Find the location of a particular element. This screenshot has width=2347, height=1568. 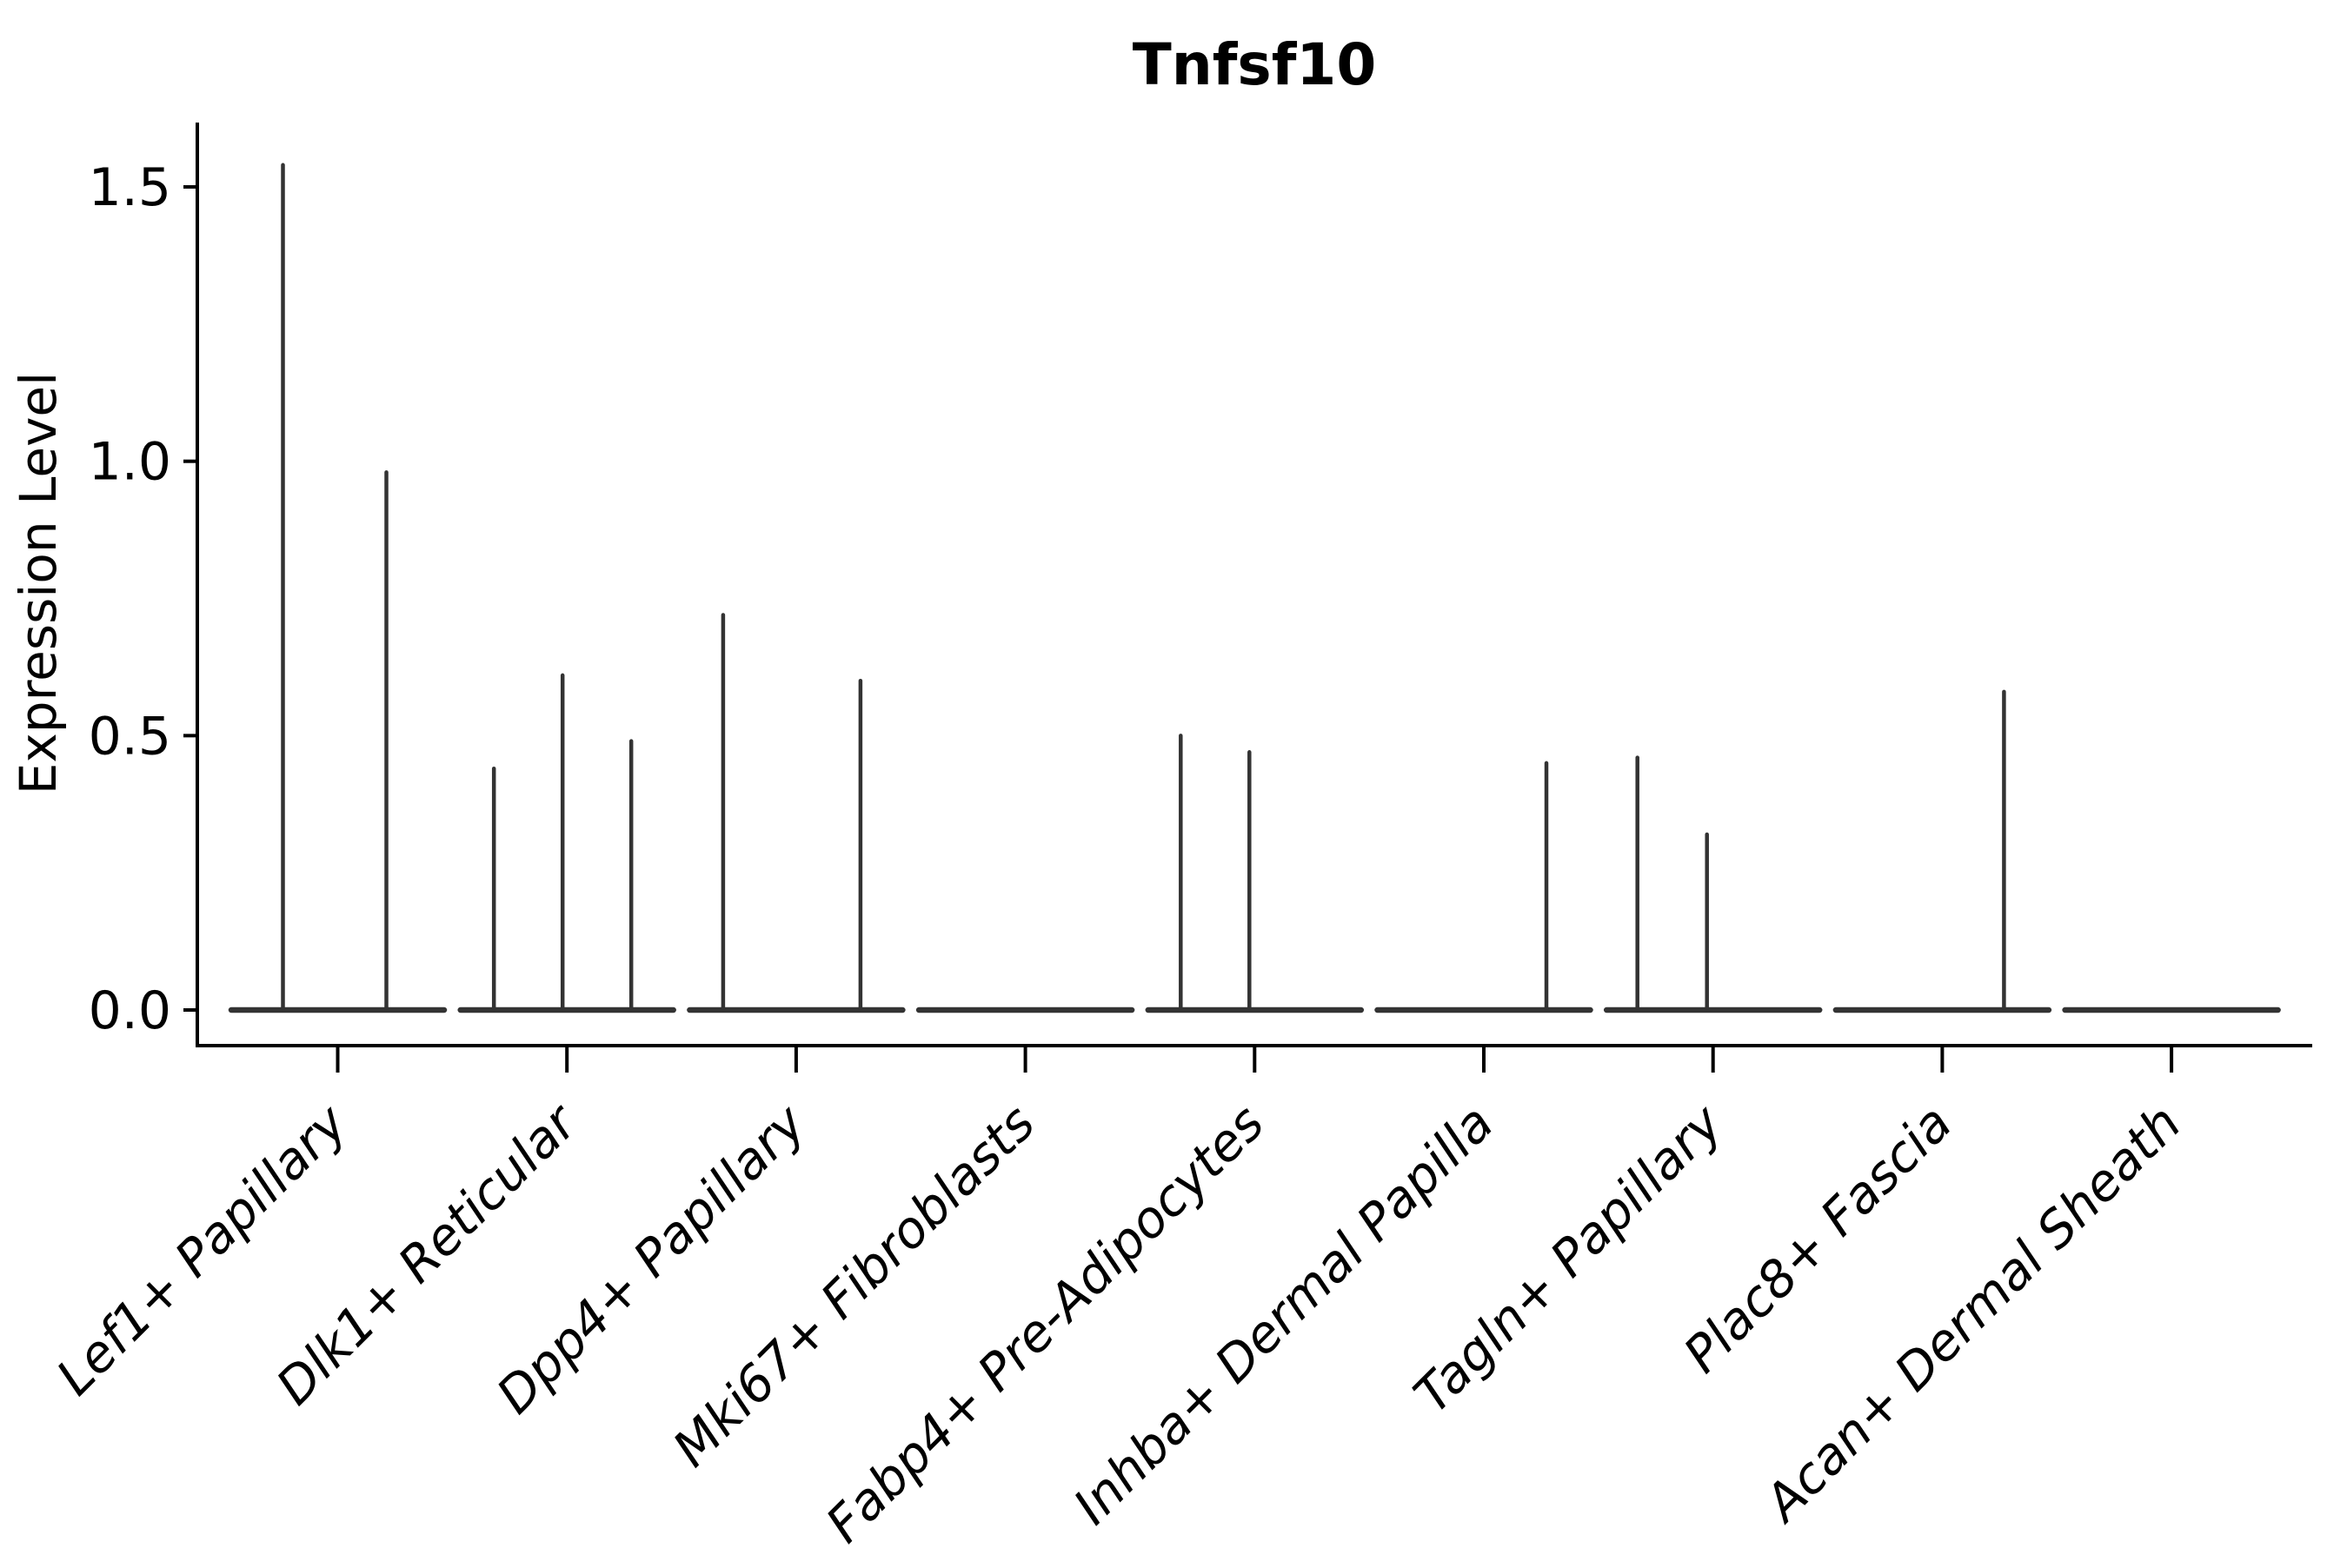

y-tick-label: 0.0 is located at coordinates (130, 1010).